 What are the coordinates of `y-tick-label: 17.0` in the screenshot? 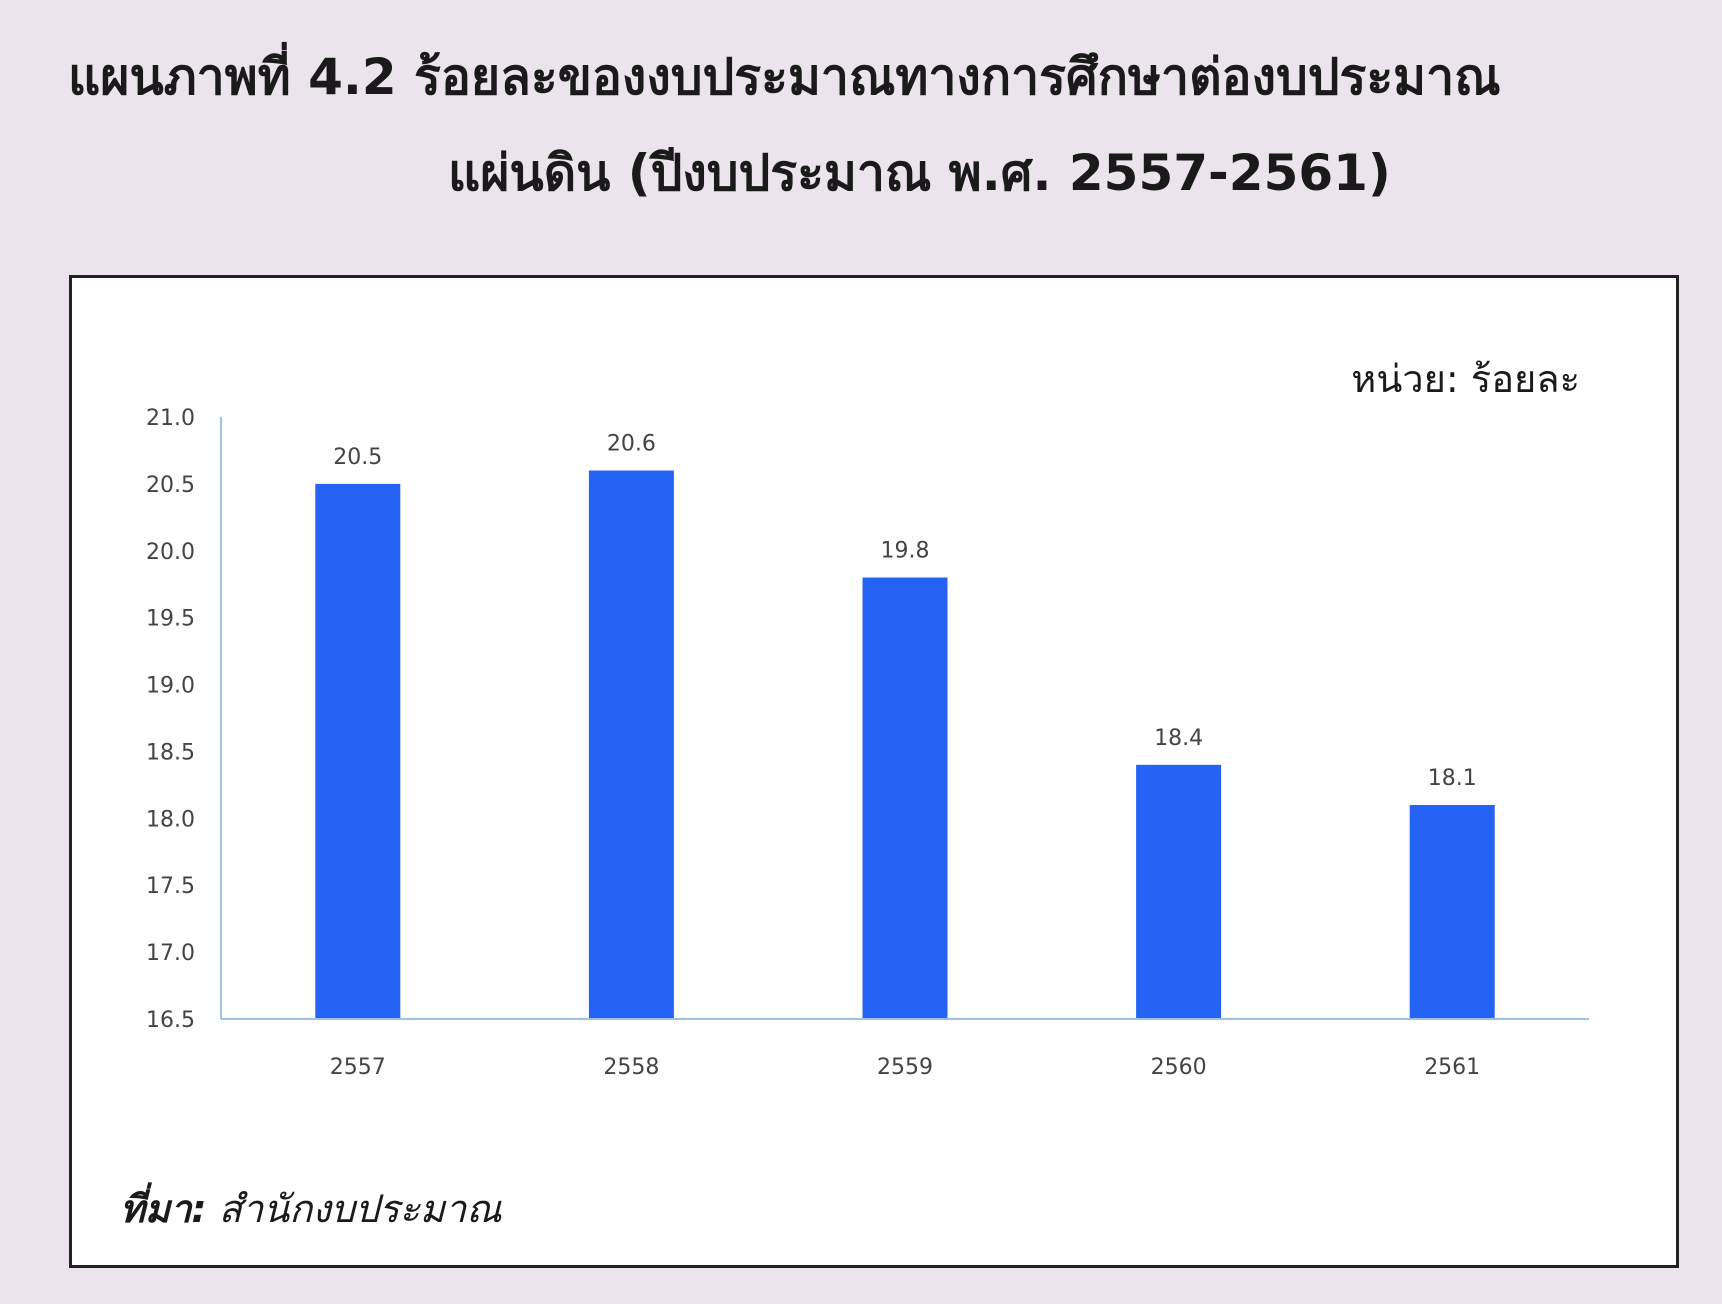 It's located at (170, 953).